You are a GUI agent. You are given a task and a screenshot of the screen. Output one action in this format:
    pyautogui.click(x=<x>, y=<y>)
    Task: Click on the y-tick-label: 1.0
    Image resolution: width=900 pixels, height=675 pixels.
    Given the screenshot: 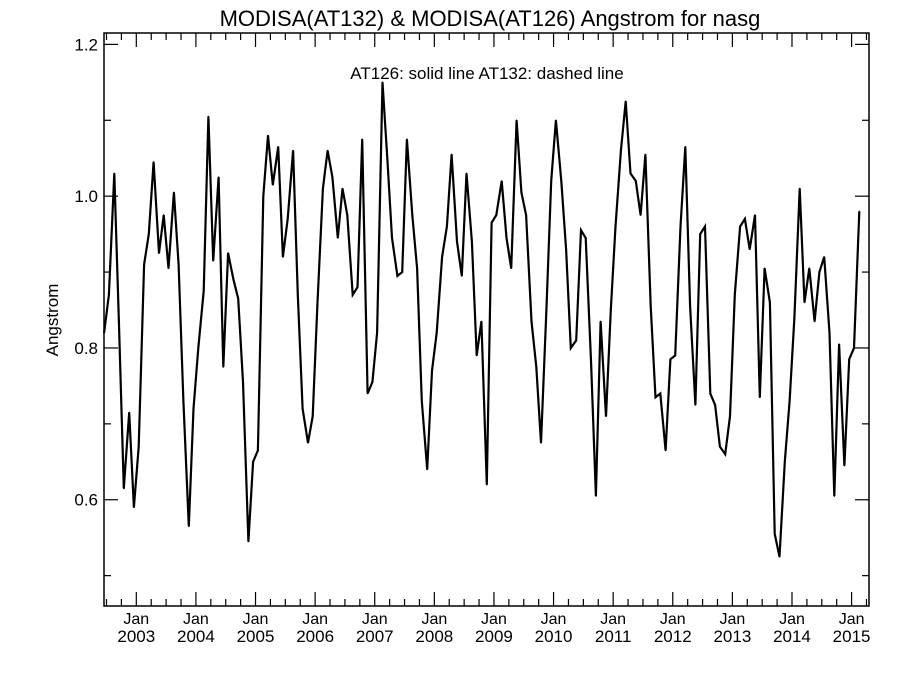 What is the action you would take?
    pyautogui.click(x=86, y=196)
    